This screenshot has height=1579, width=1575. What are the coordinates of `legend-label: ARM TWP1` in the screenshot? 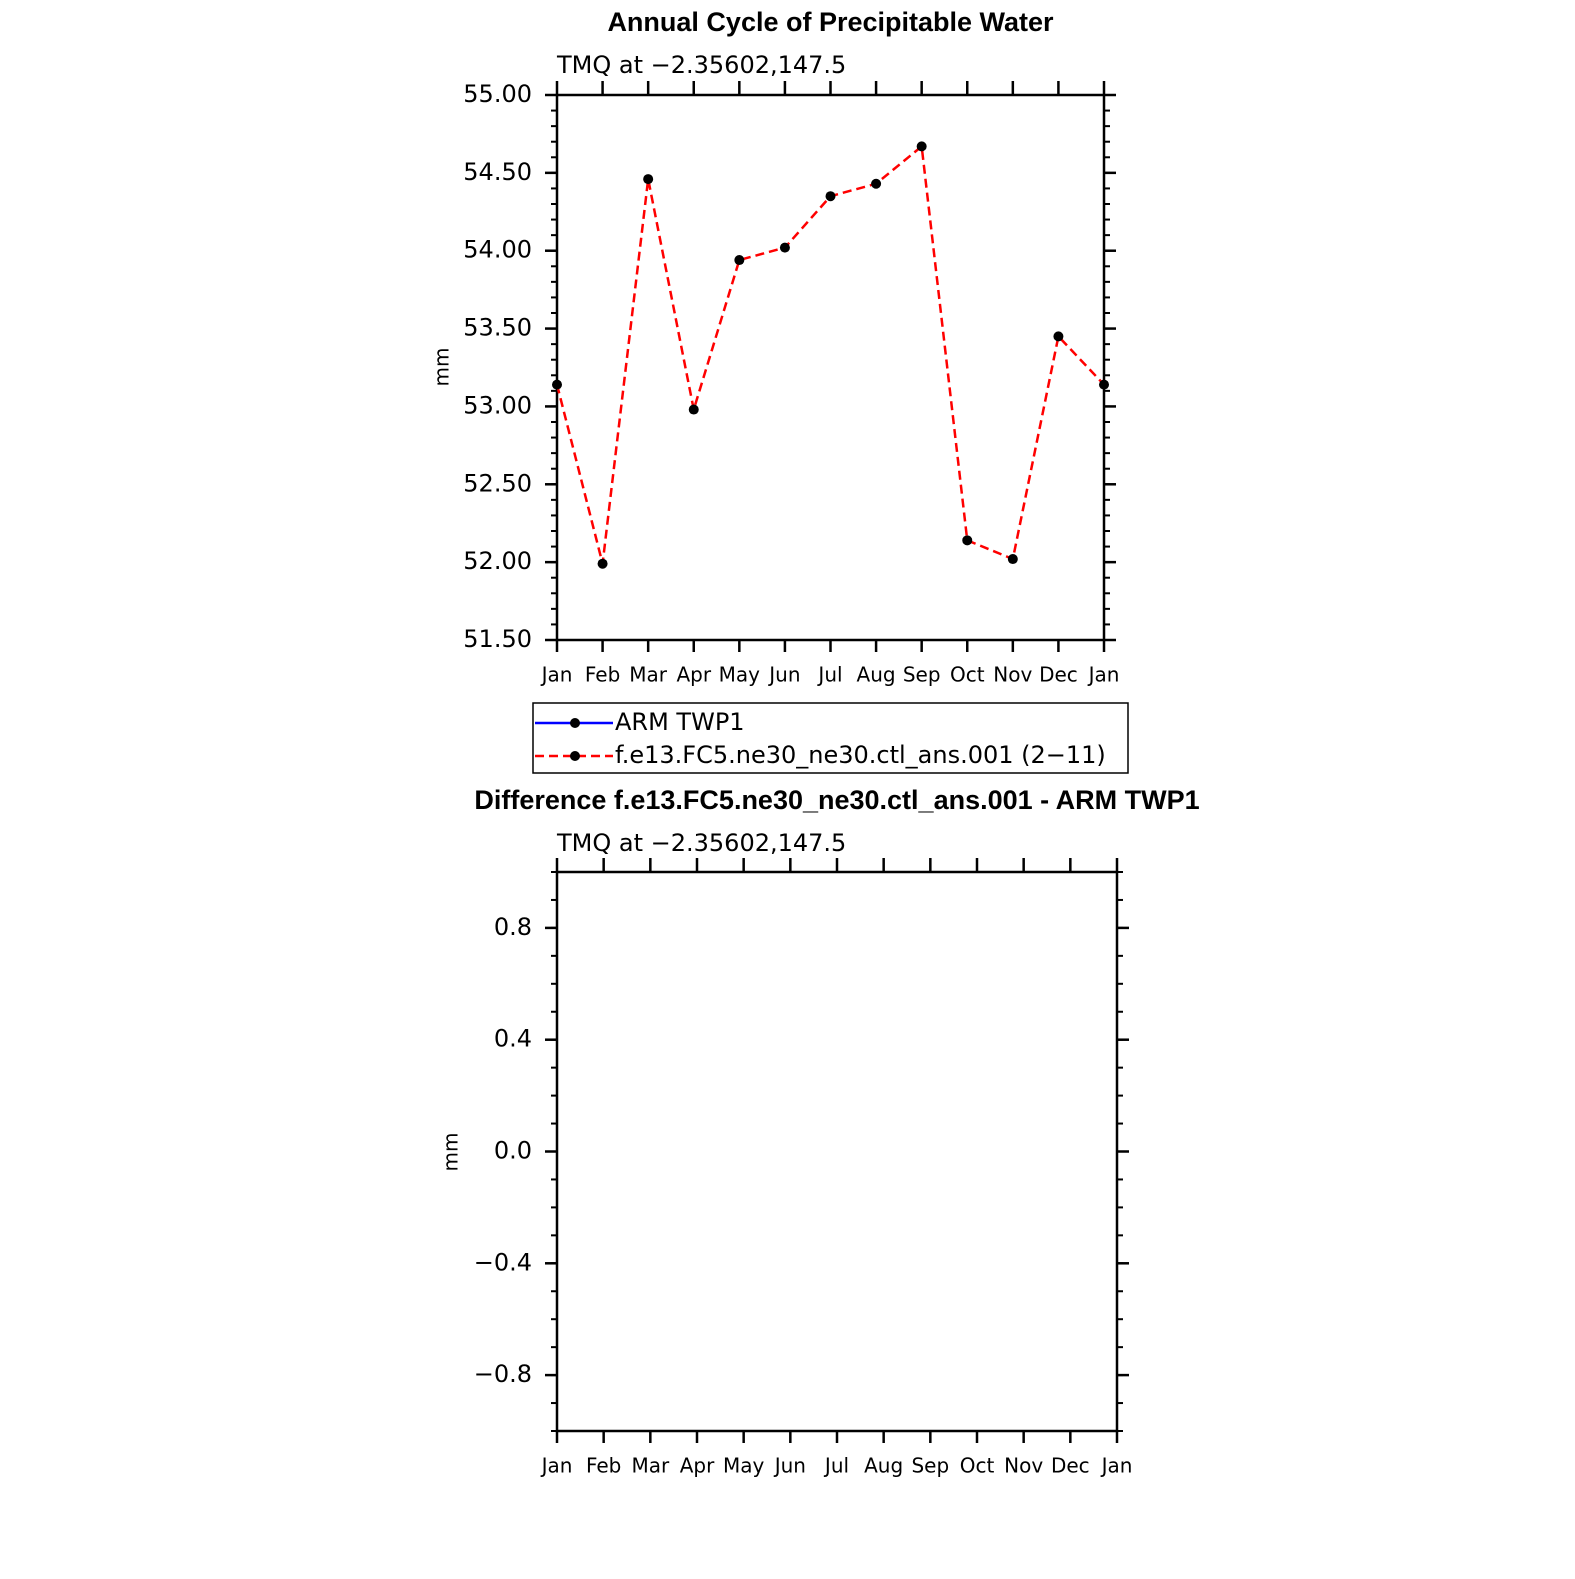 It's located at (680, 722).